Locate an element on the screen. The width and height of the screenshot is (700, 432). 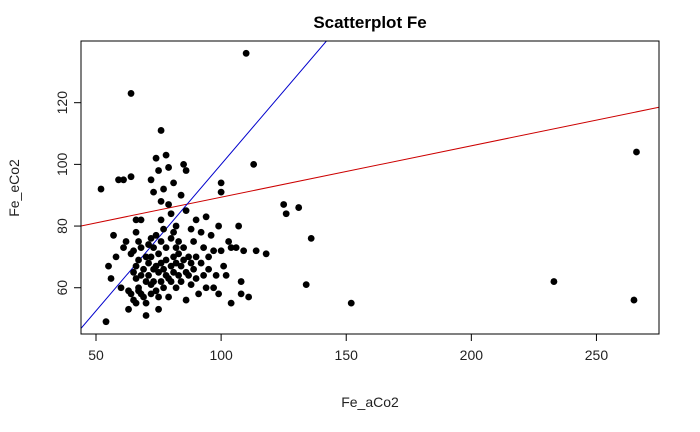
chart-title: Scatterplot Fe is located at coordinates (369, 22).